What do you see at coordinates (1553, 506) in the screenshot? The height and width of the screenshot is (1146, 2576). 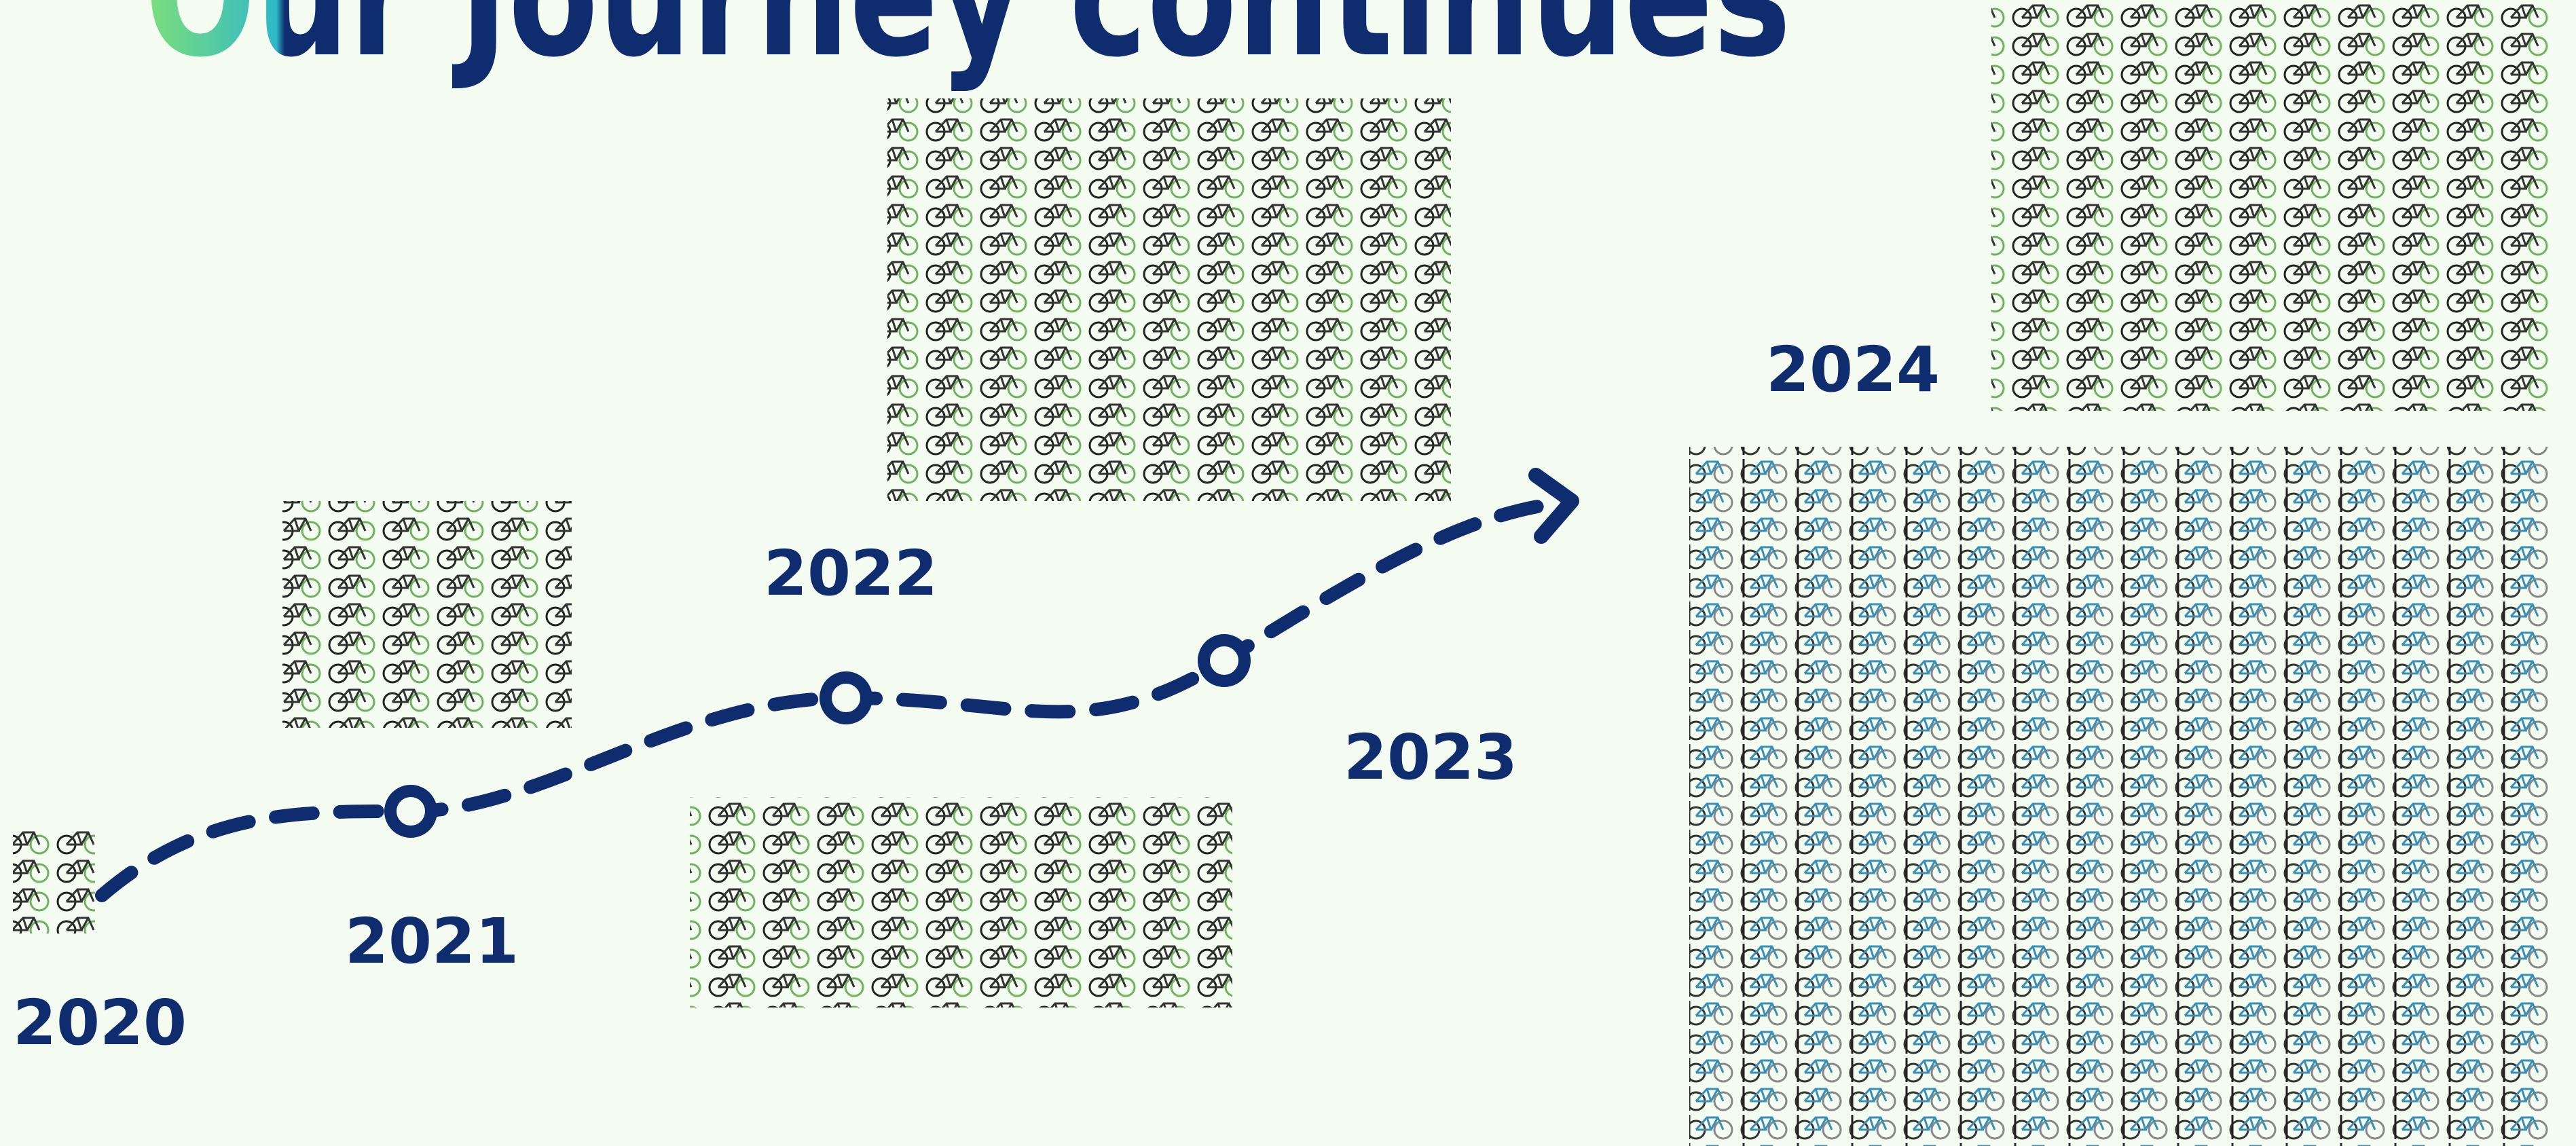 I see `timeline-arrow` at bounding box center [1553, 506].